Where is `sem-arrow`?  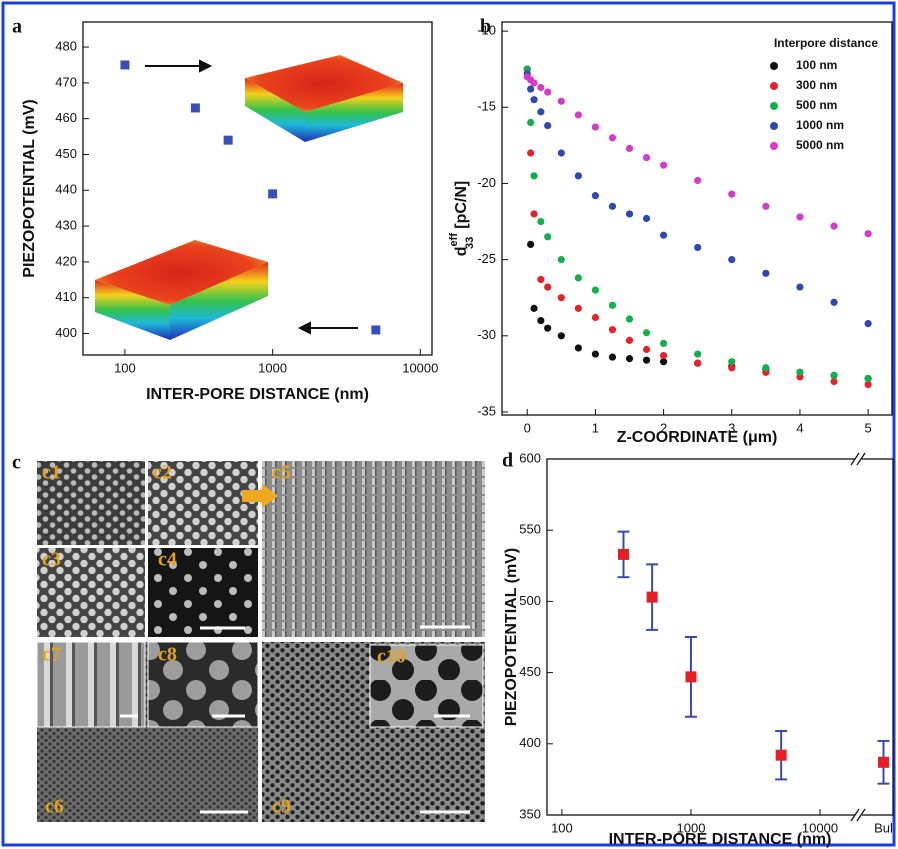 sem-arrow is located at coordinates (260, 496).